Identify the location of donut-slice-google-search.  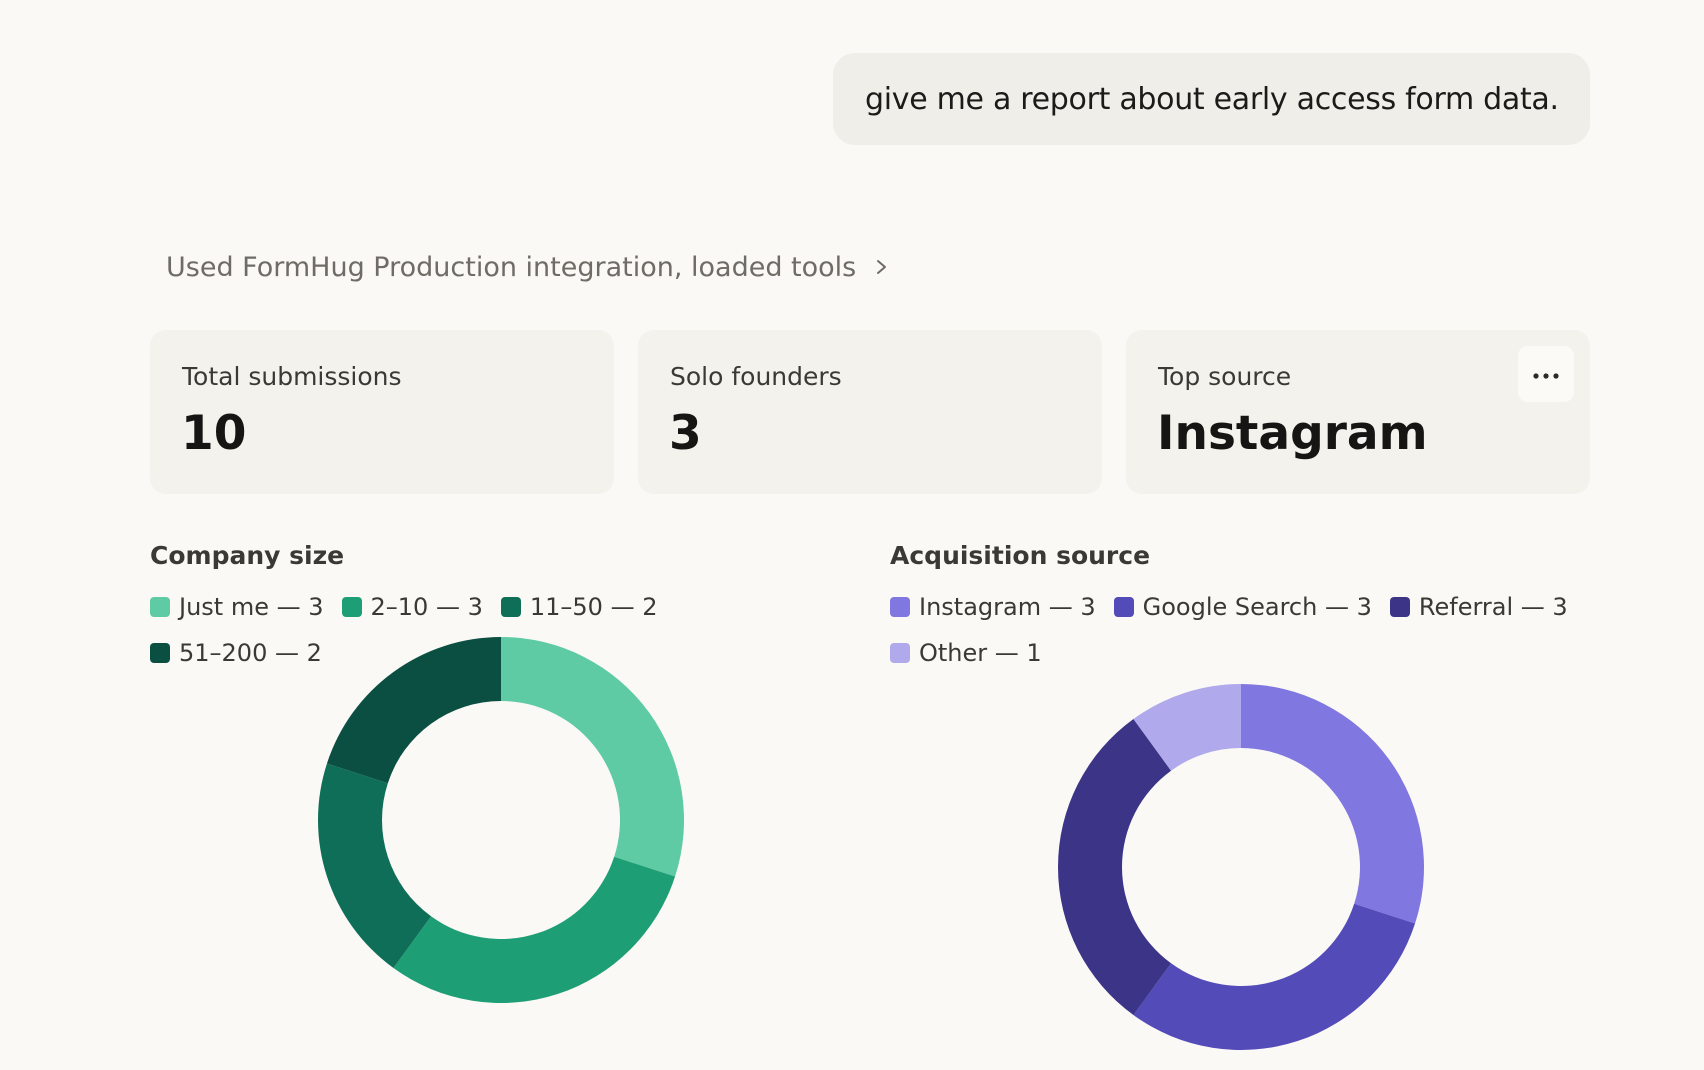
(1274, 976).